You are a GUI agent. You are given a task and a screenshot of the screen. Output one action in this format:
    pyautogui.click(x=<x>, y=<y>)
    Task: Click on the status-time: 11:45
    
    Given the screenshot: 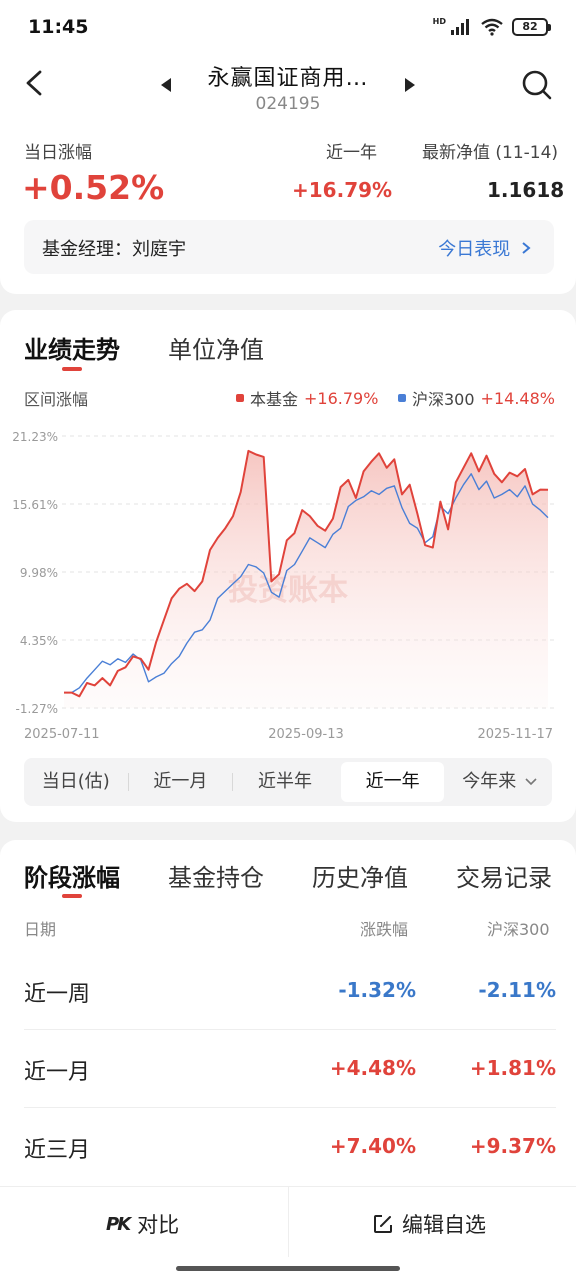 What is the action you would take?
    pyautogui.click(x=58, y=27)
    